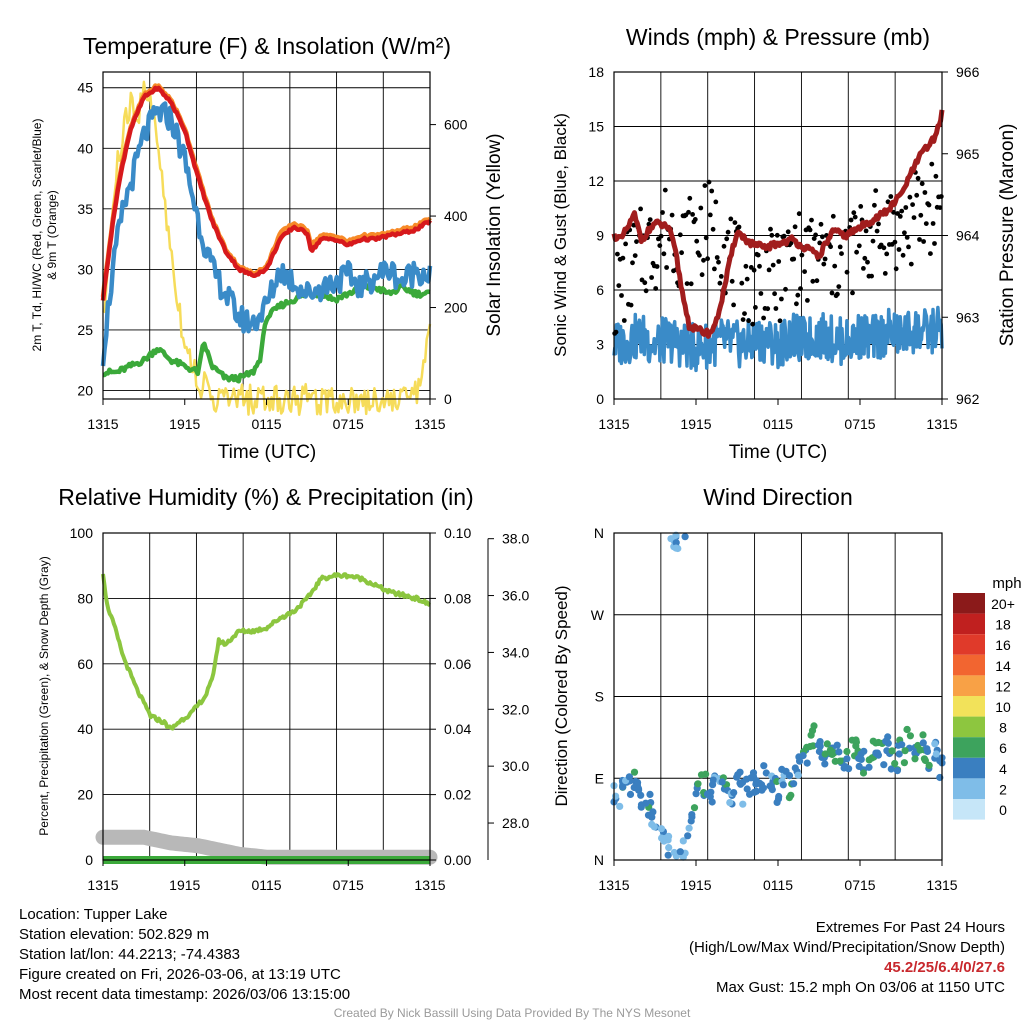  What do you see at coordinates (1003, 666) in the screenshot?
I see `legend-label: 14` at bounding box center [1003, 666].